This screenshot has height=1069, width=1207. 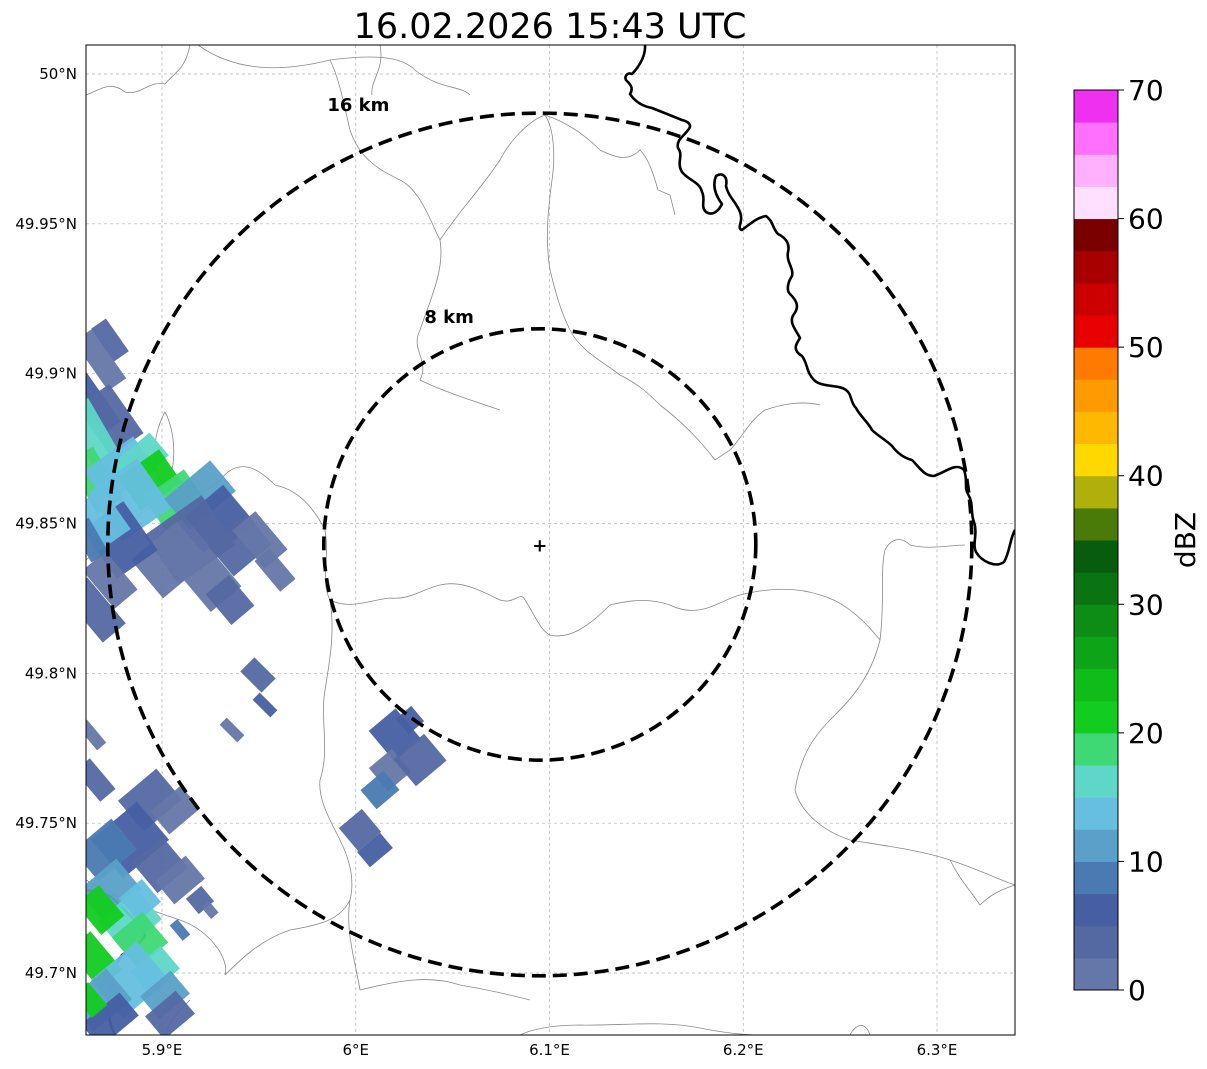 I want to click on range-ring-label: 16 km, so click(x=358, y=105).